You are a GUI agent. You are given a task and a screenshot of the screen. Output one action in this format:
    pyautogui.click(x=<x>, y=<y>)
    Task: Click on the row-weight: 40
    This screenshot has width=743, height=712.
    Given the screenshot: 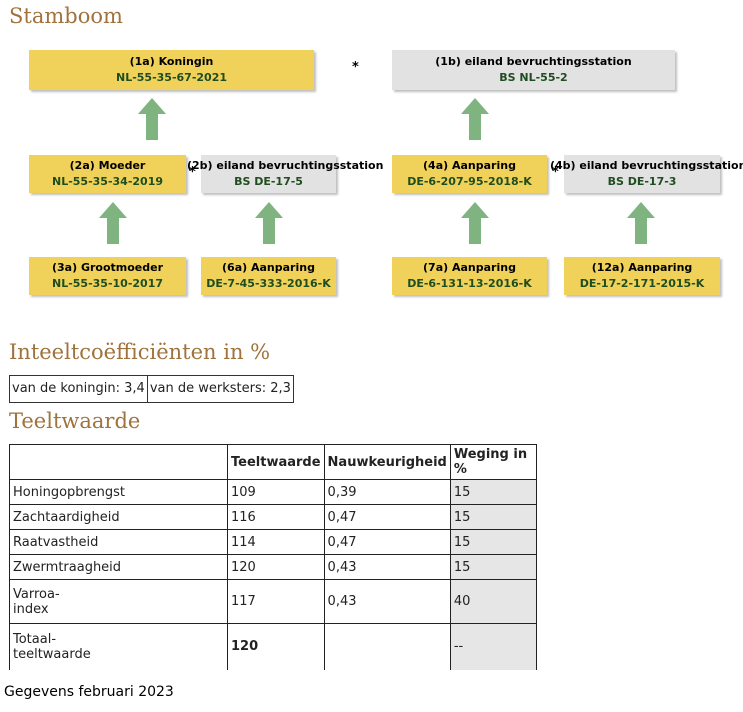 What is the action you would take?
    pyautogui.click(x=493, y=601)
    